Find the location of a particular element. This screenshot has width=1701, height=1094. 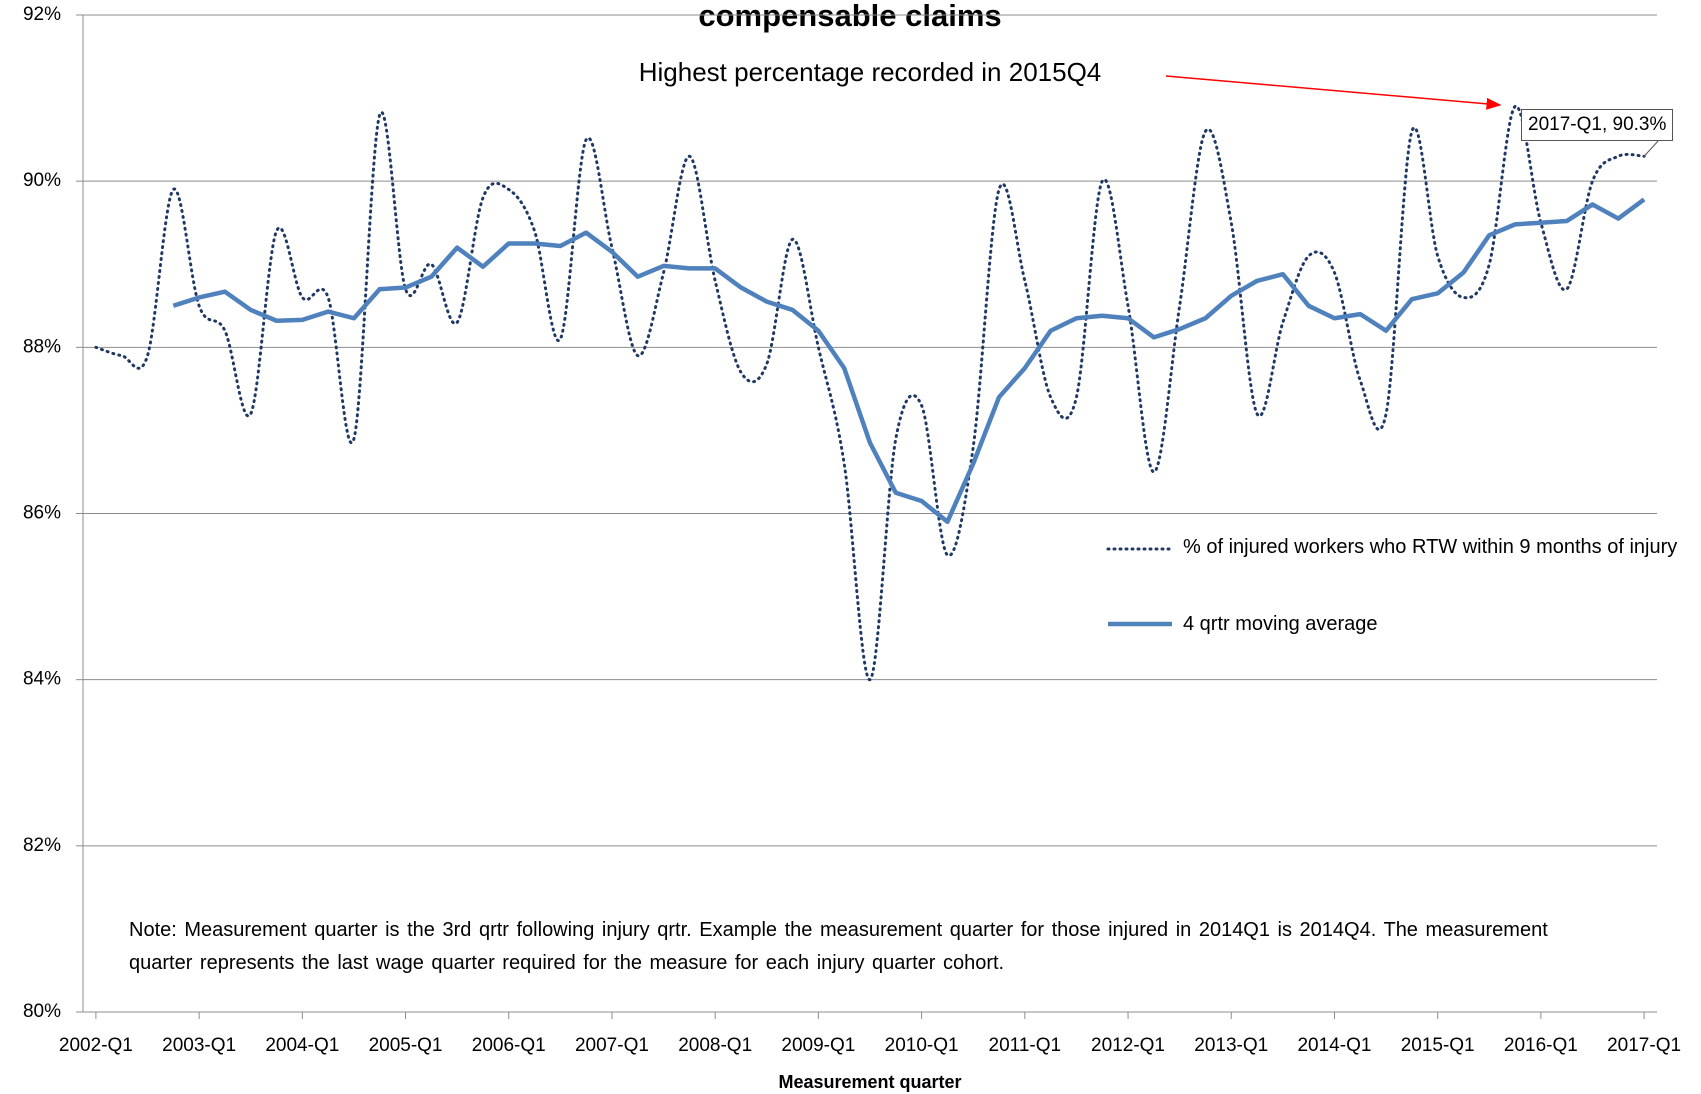

x-tick-label: 2013-Q1 is located at coordinates (1231, 1045).